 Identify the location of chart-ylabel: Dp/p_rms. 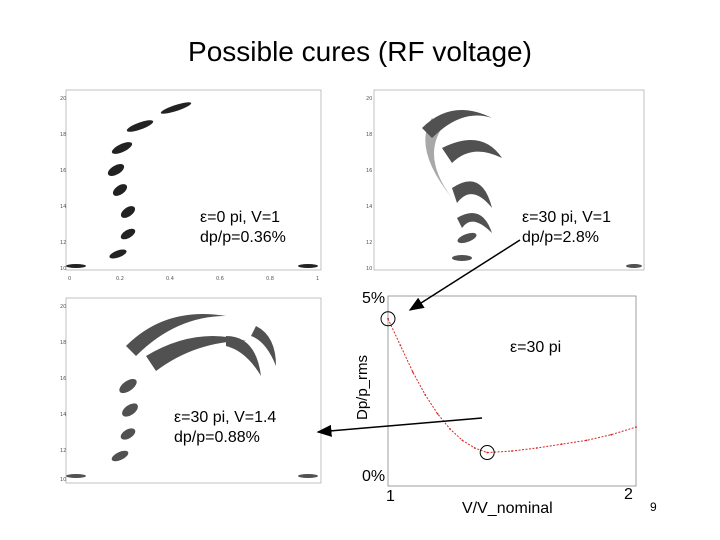
(362, 387).